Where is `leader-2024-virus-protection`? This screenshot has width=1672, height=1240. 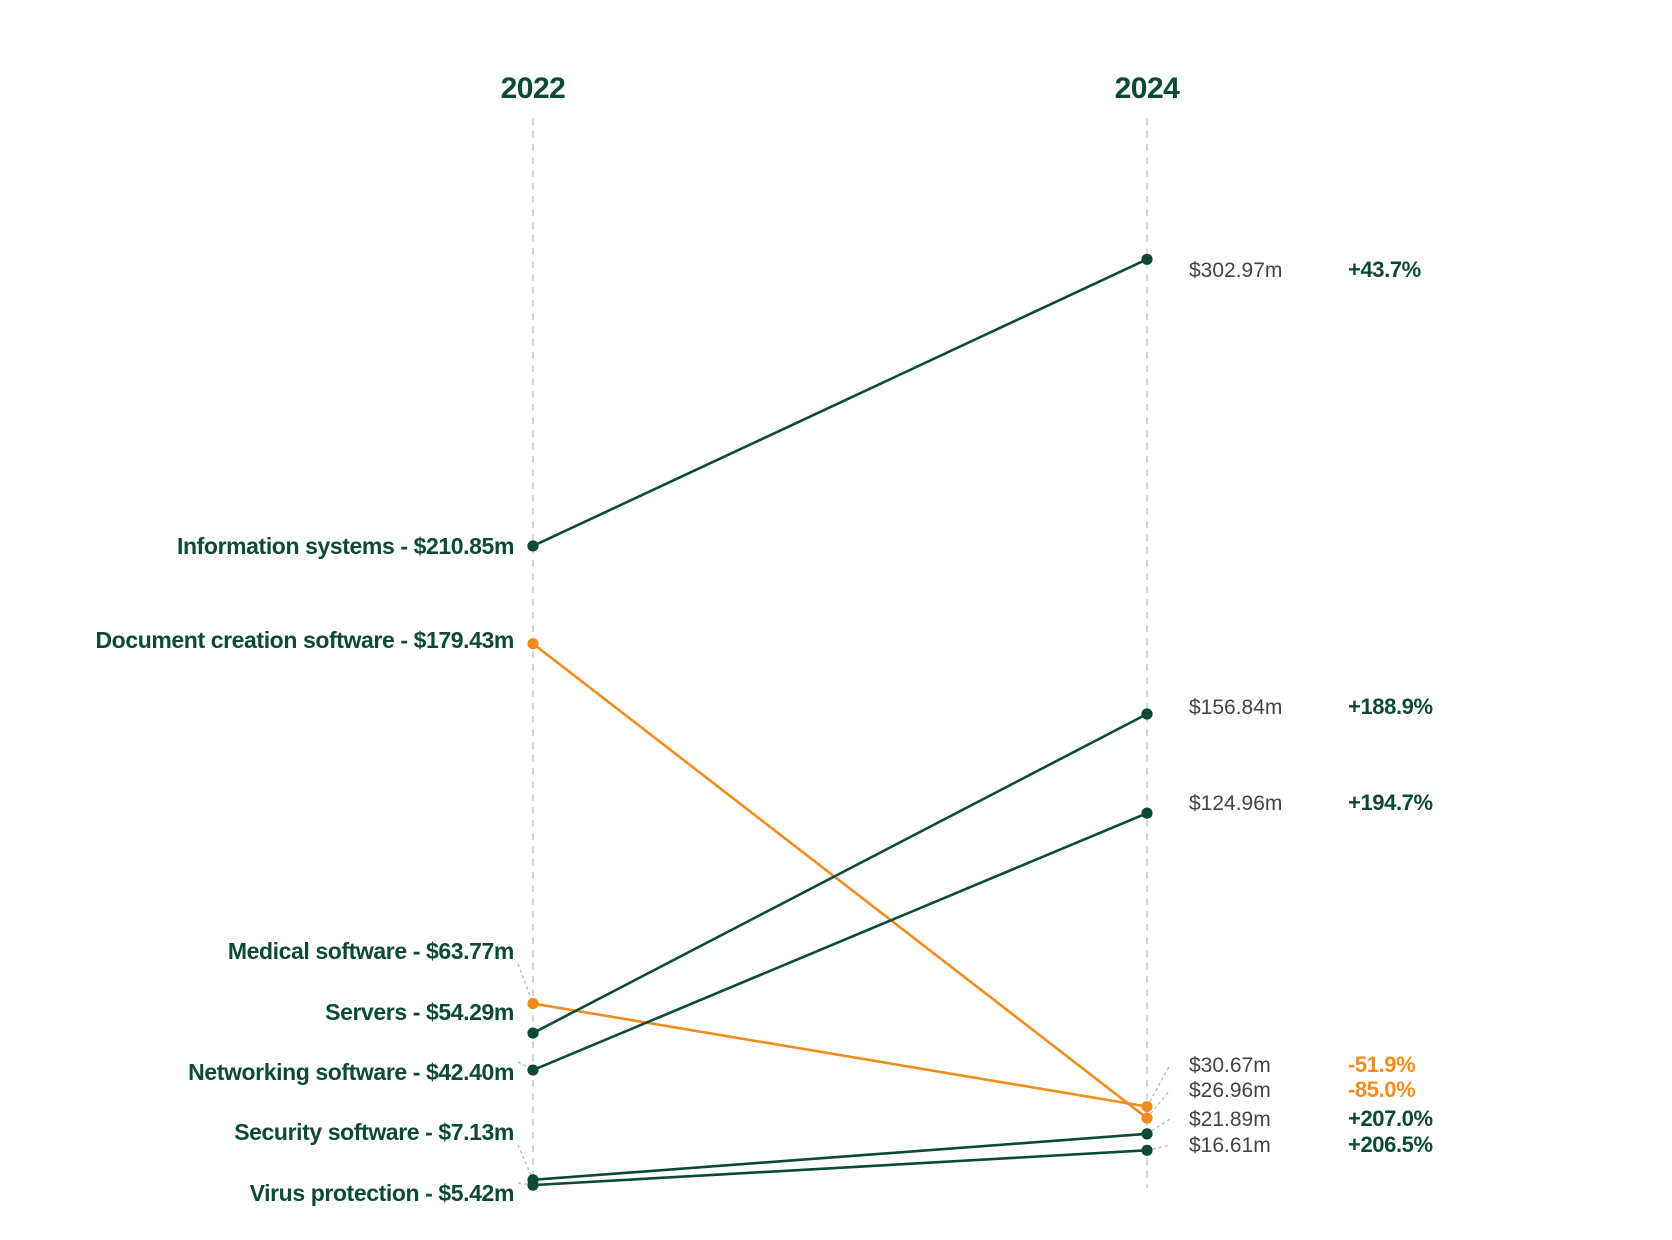 leader-2024-virus-protection is located at coordinates (1158, 1147).